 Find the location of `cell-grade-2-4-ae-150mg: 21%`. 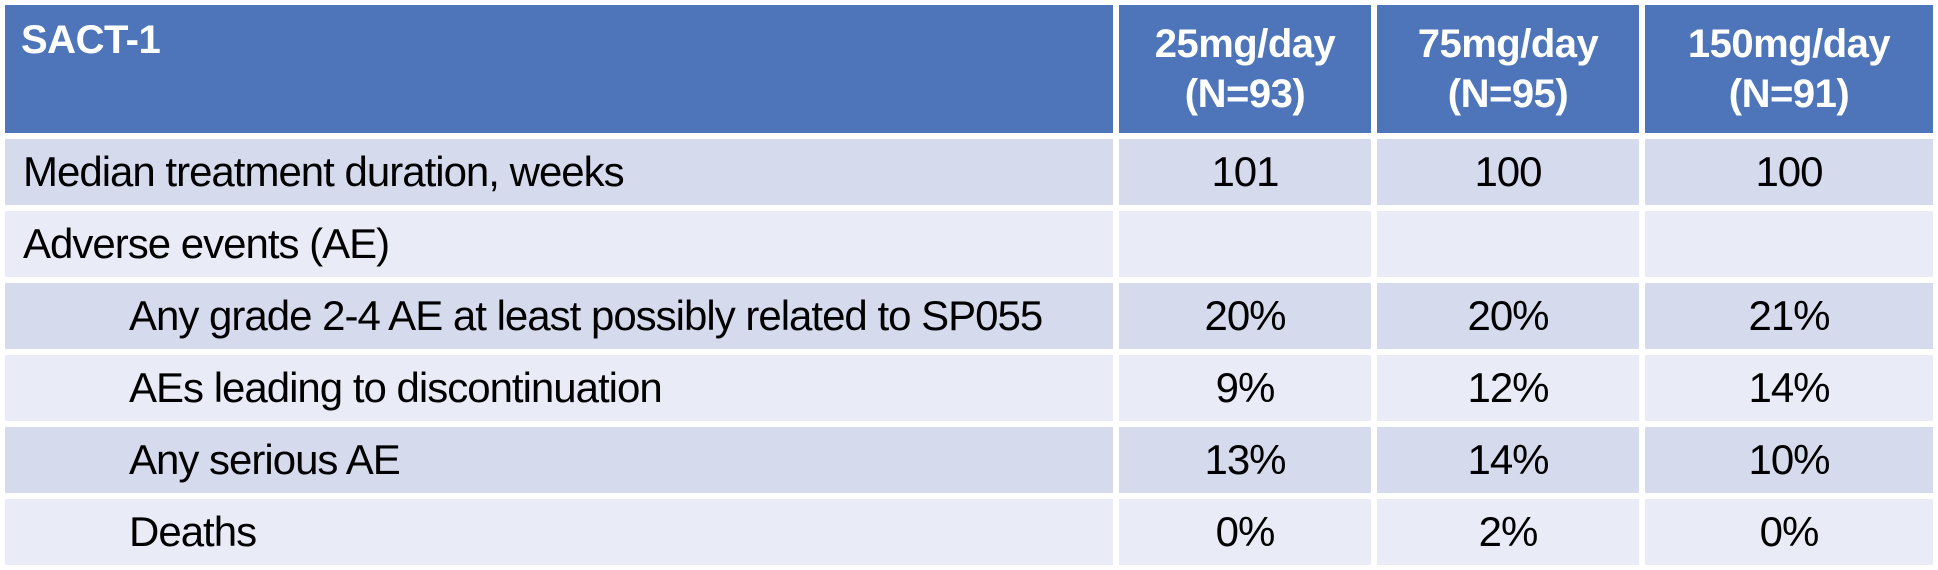

cell-grade-2-4-ae-150mg: 21% is located at coordinates (1789, 316).